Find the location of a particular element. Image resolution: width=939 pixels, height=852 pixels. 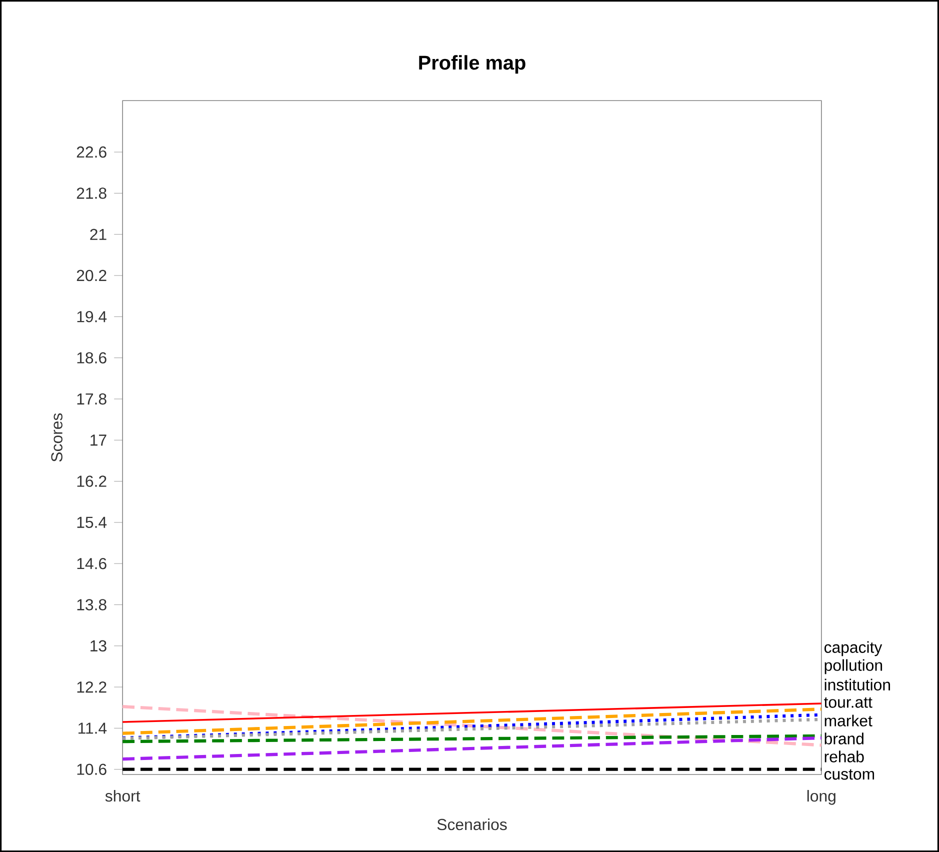

y-tick-label: 10.6 is located at coordinates (91, 769).